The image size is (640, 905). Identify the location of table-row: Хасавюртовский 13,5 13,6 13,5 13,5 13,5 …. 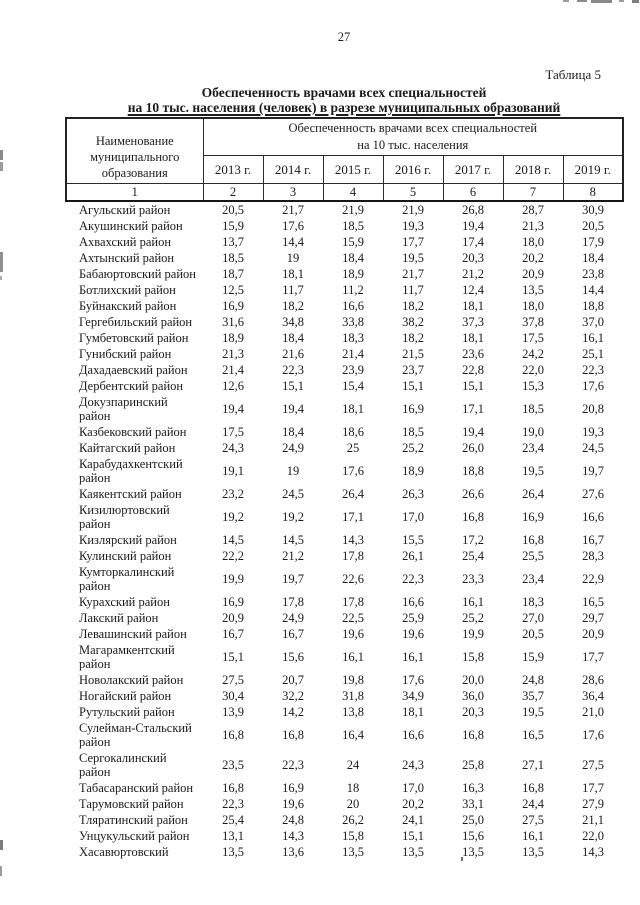
(344, 852).